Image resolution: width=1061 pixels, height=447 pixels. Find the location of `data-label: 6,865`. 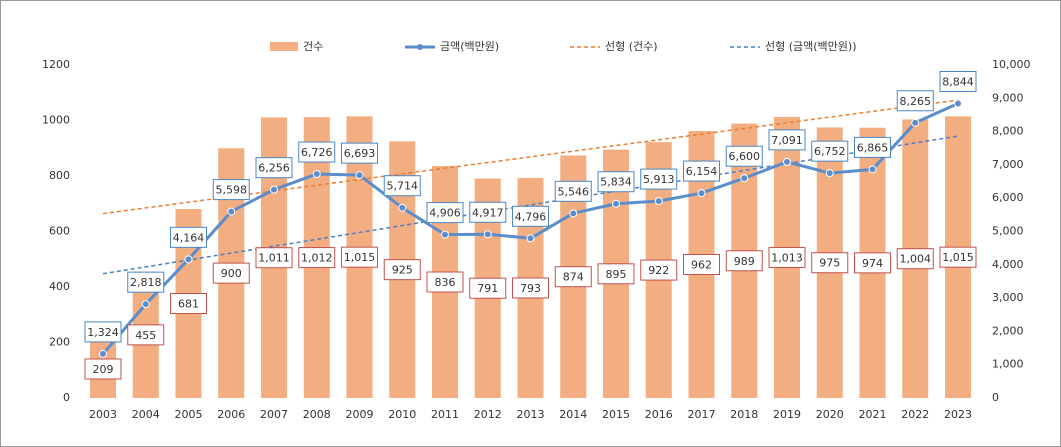

data-label: 6,865 is located at coordinates (873, 147).